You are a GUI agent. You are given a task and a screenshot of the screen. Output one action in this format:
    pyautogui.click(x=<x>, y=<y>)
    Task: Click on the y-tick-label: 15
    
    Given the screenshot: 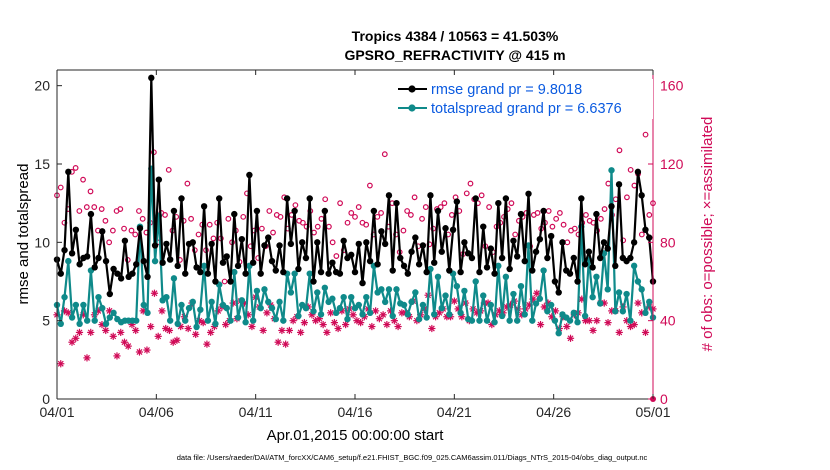 What is the action you would take?
    pyautogui.click(x=42, y=164)
    